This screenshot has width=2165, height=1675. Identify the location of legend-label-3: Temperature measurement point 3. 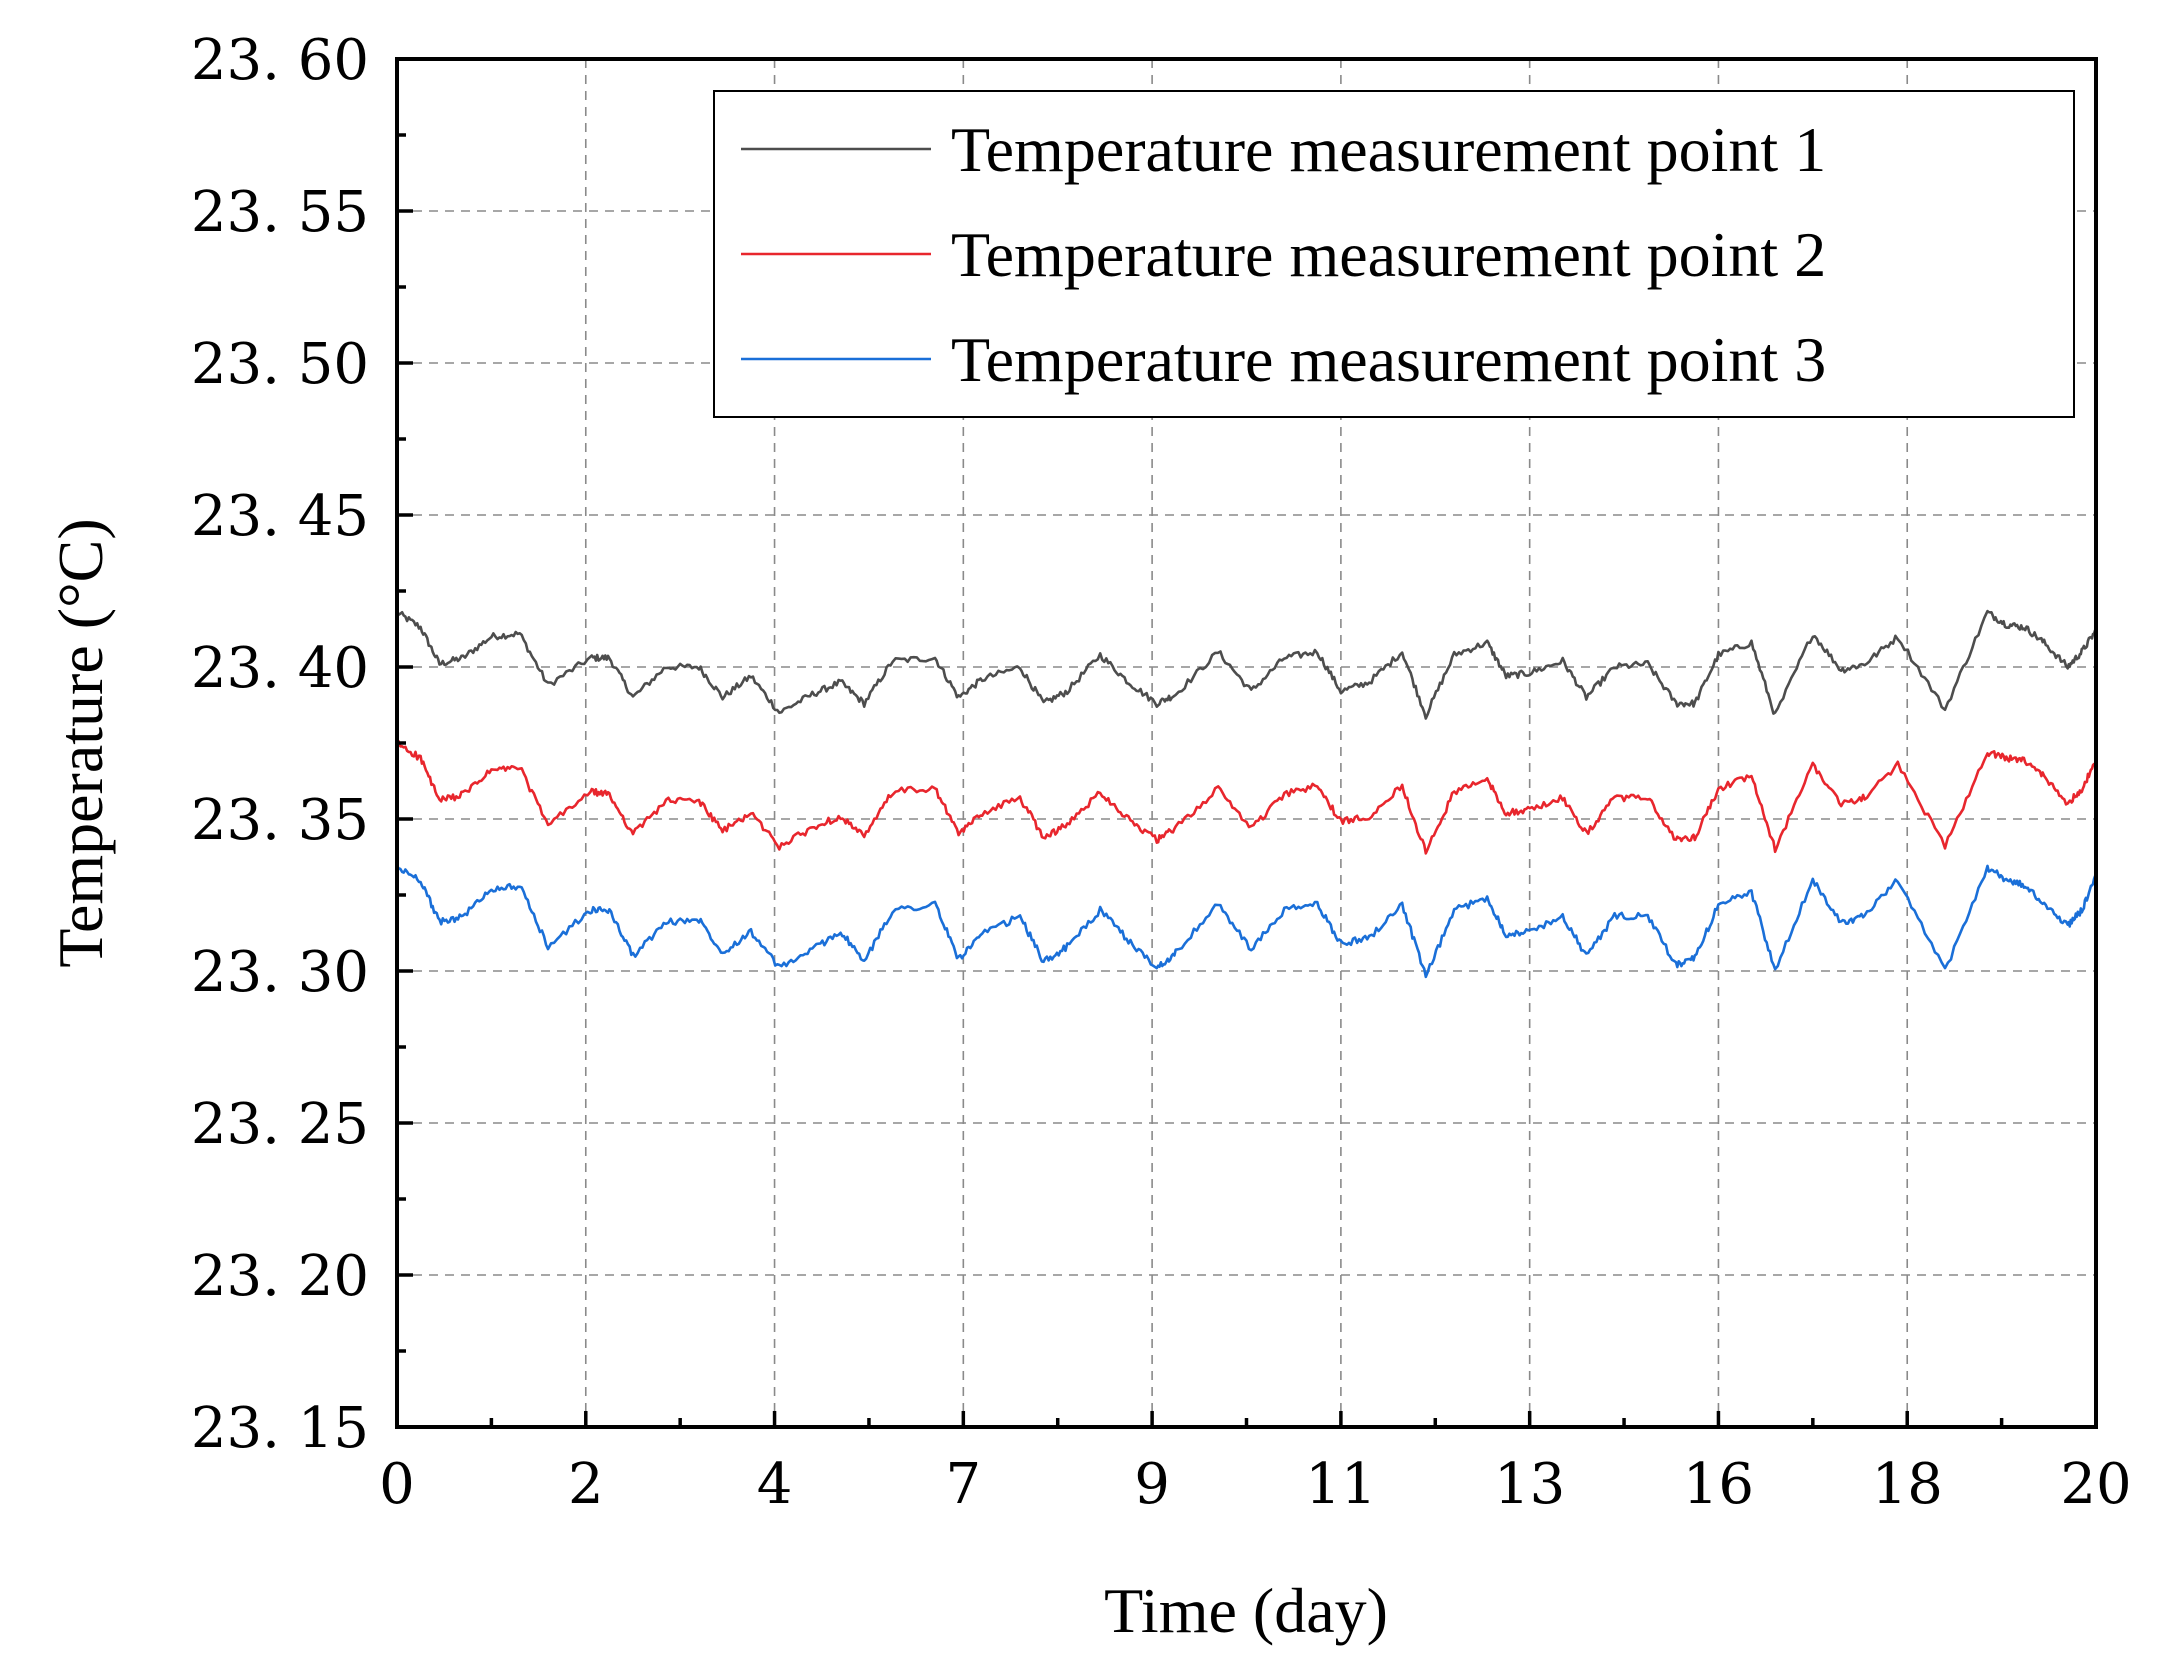
(1388, 359).